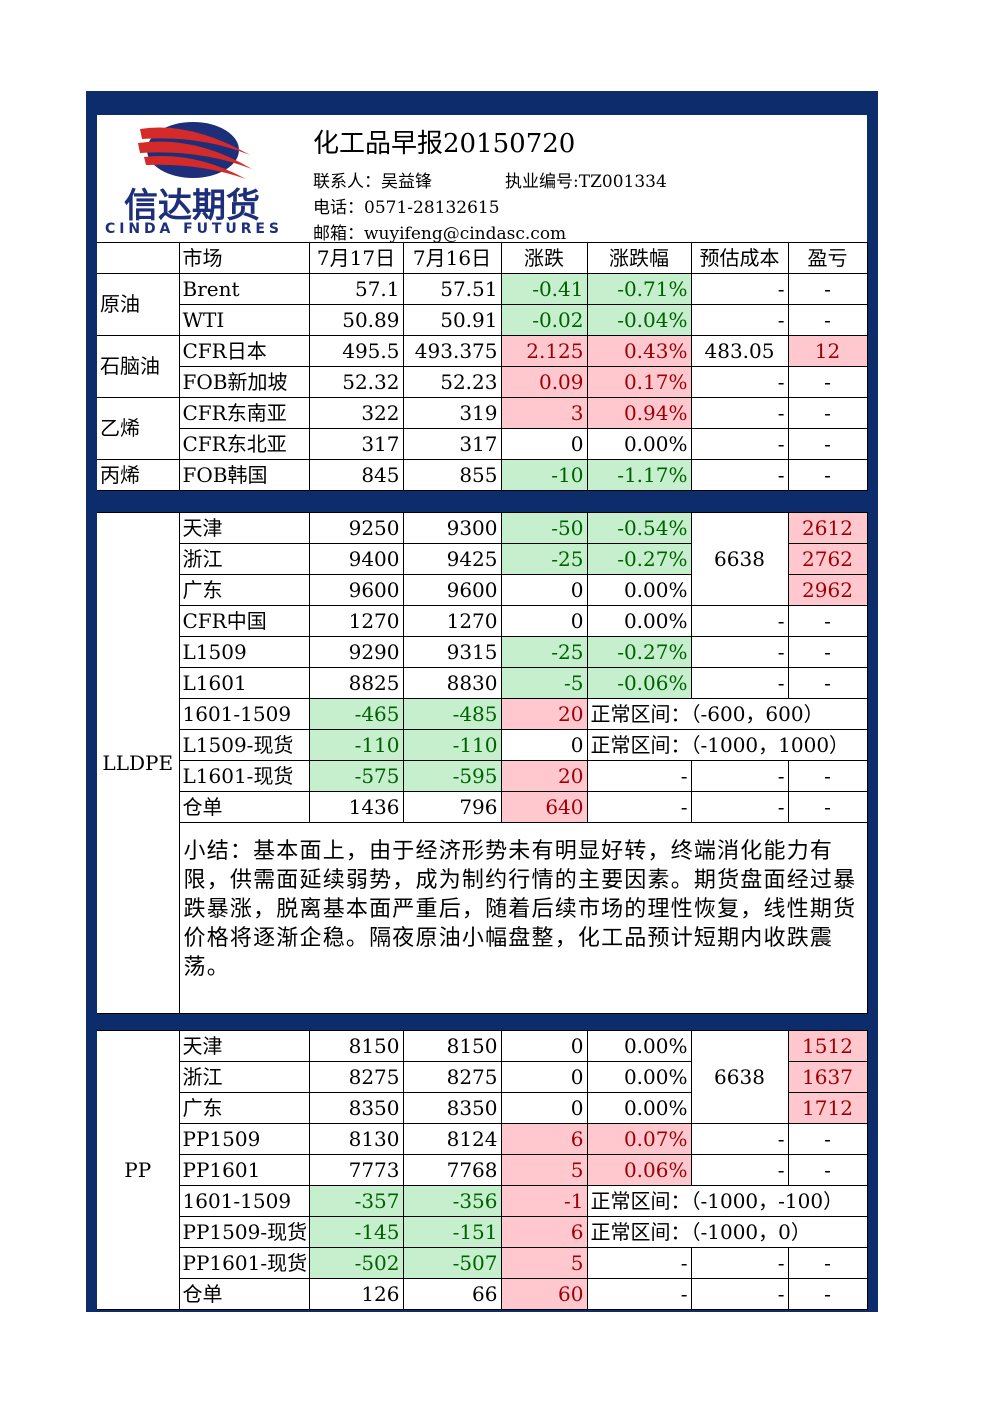 The width and height of the screenshot is (992, 1403). Describe the element at coordinates (244, 475) in the screenshot. I see `table-cell: FOB韩国` at that location.